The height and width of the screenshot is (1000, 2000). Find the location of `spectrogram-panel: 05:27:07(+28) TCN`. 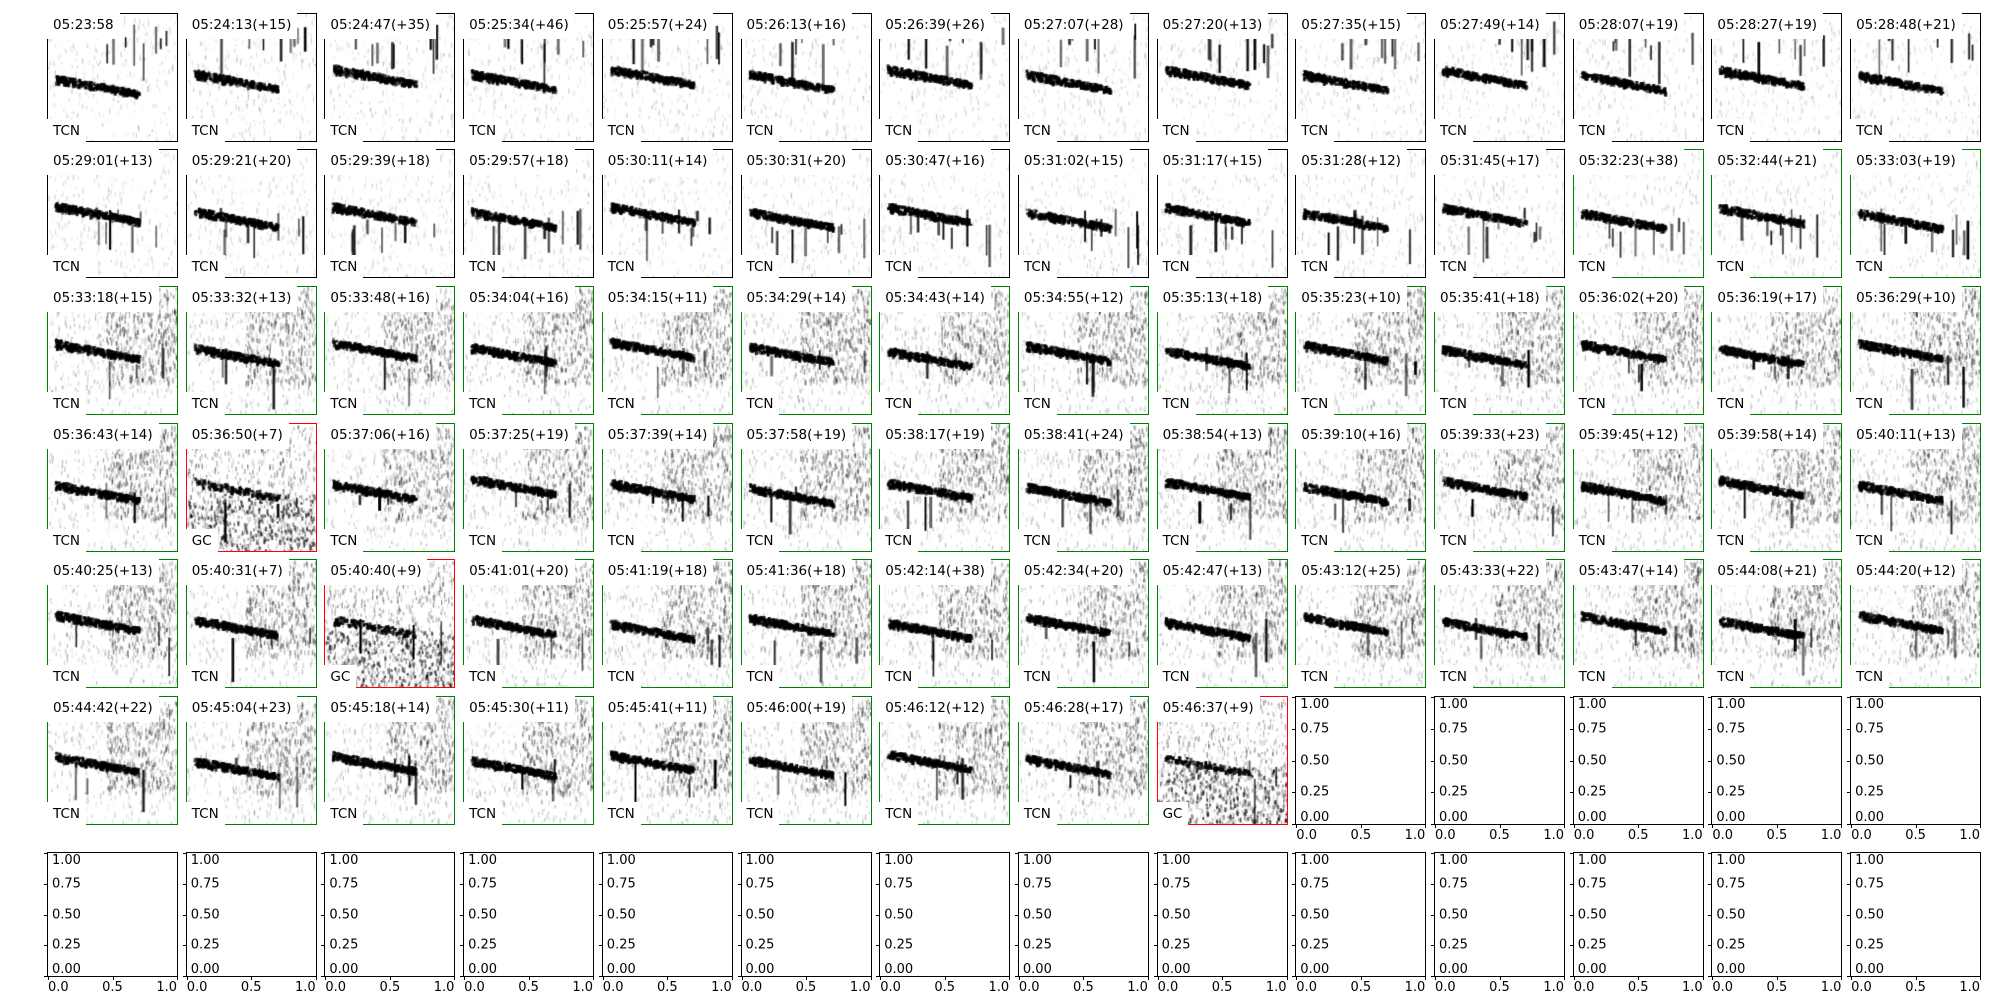

spectrogram-panel: 05:27:07(+28) TCN is located at coordinates (1083, 77).